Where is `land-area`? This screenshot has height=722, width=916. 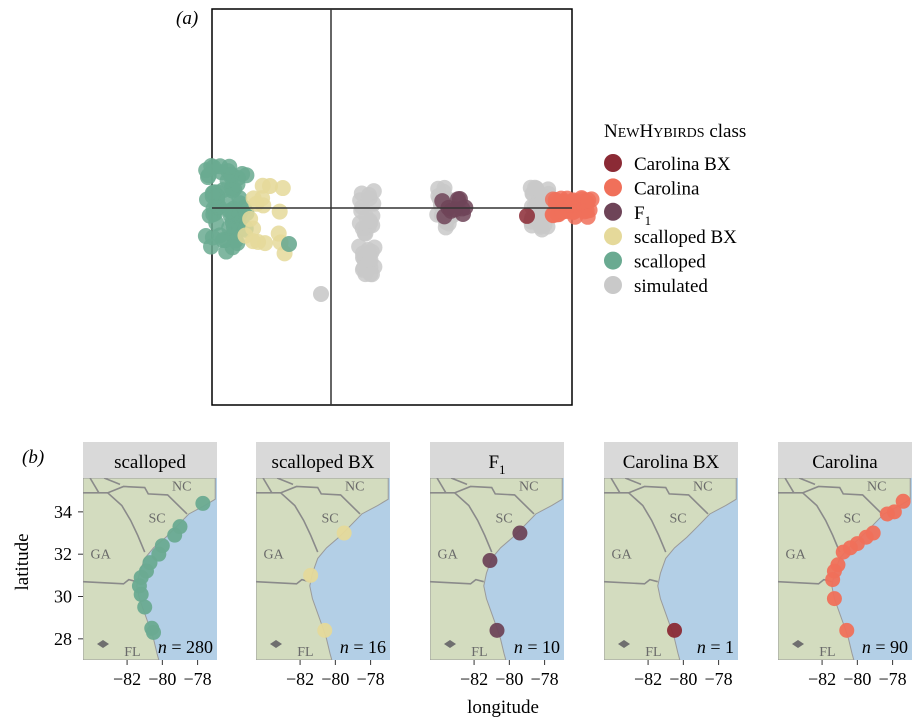 land-area is located at coordinates (670, 569).